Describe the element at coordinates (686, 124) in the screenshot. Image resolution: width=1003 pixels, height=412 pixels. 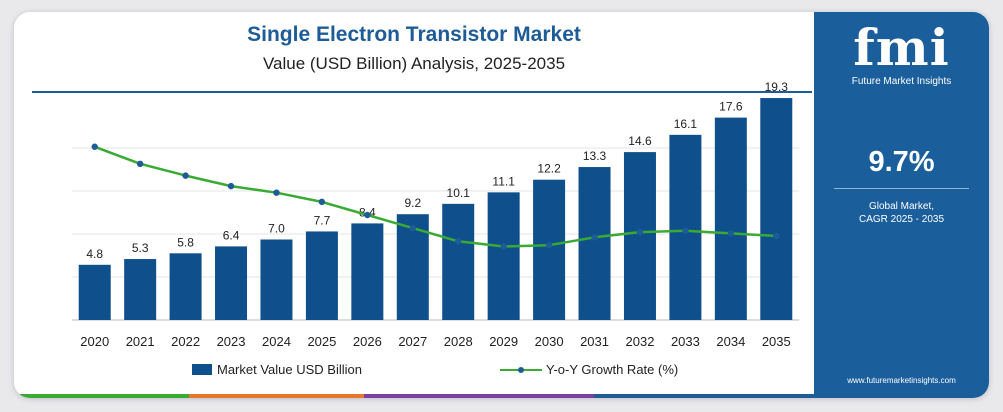
I see `bar-value-label: 16.1` at that location.